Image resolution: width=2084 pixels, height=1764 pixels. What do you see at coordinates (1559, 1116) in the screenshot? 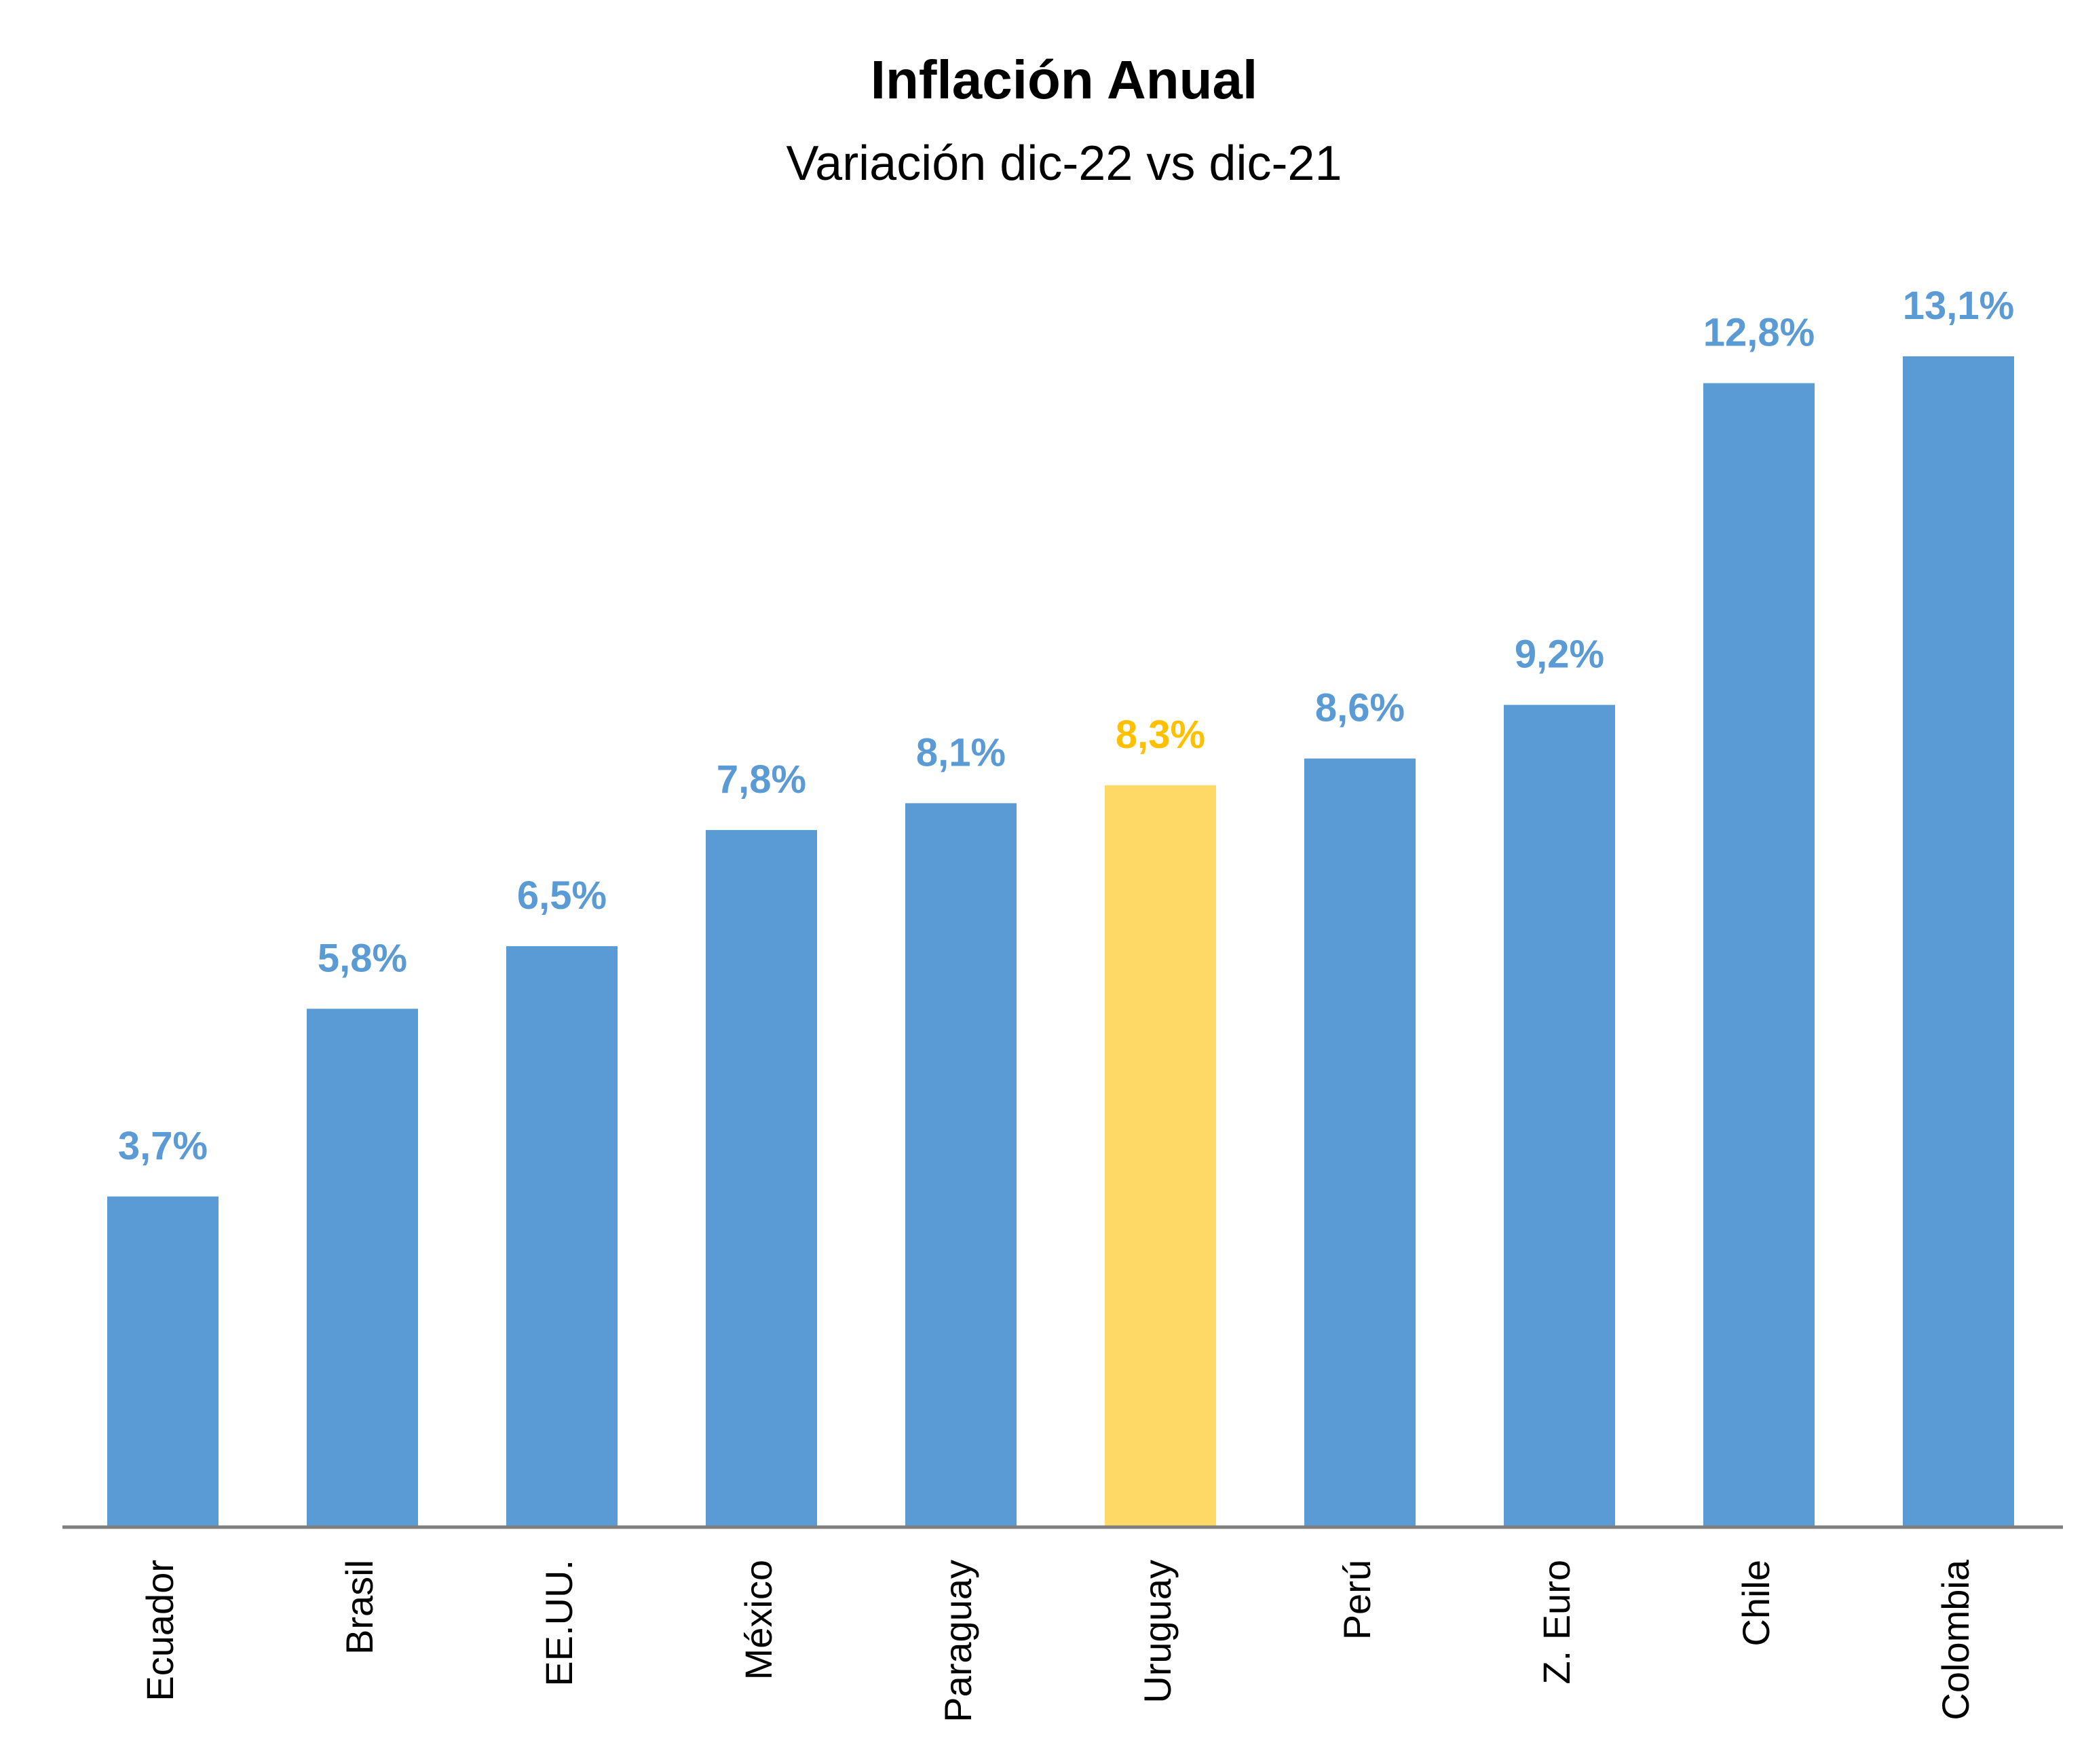
I see `bar-z-euro` at bounding box center [1559, 1116].